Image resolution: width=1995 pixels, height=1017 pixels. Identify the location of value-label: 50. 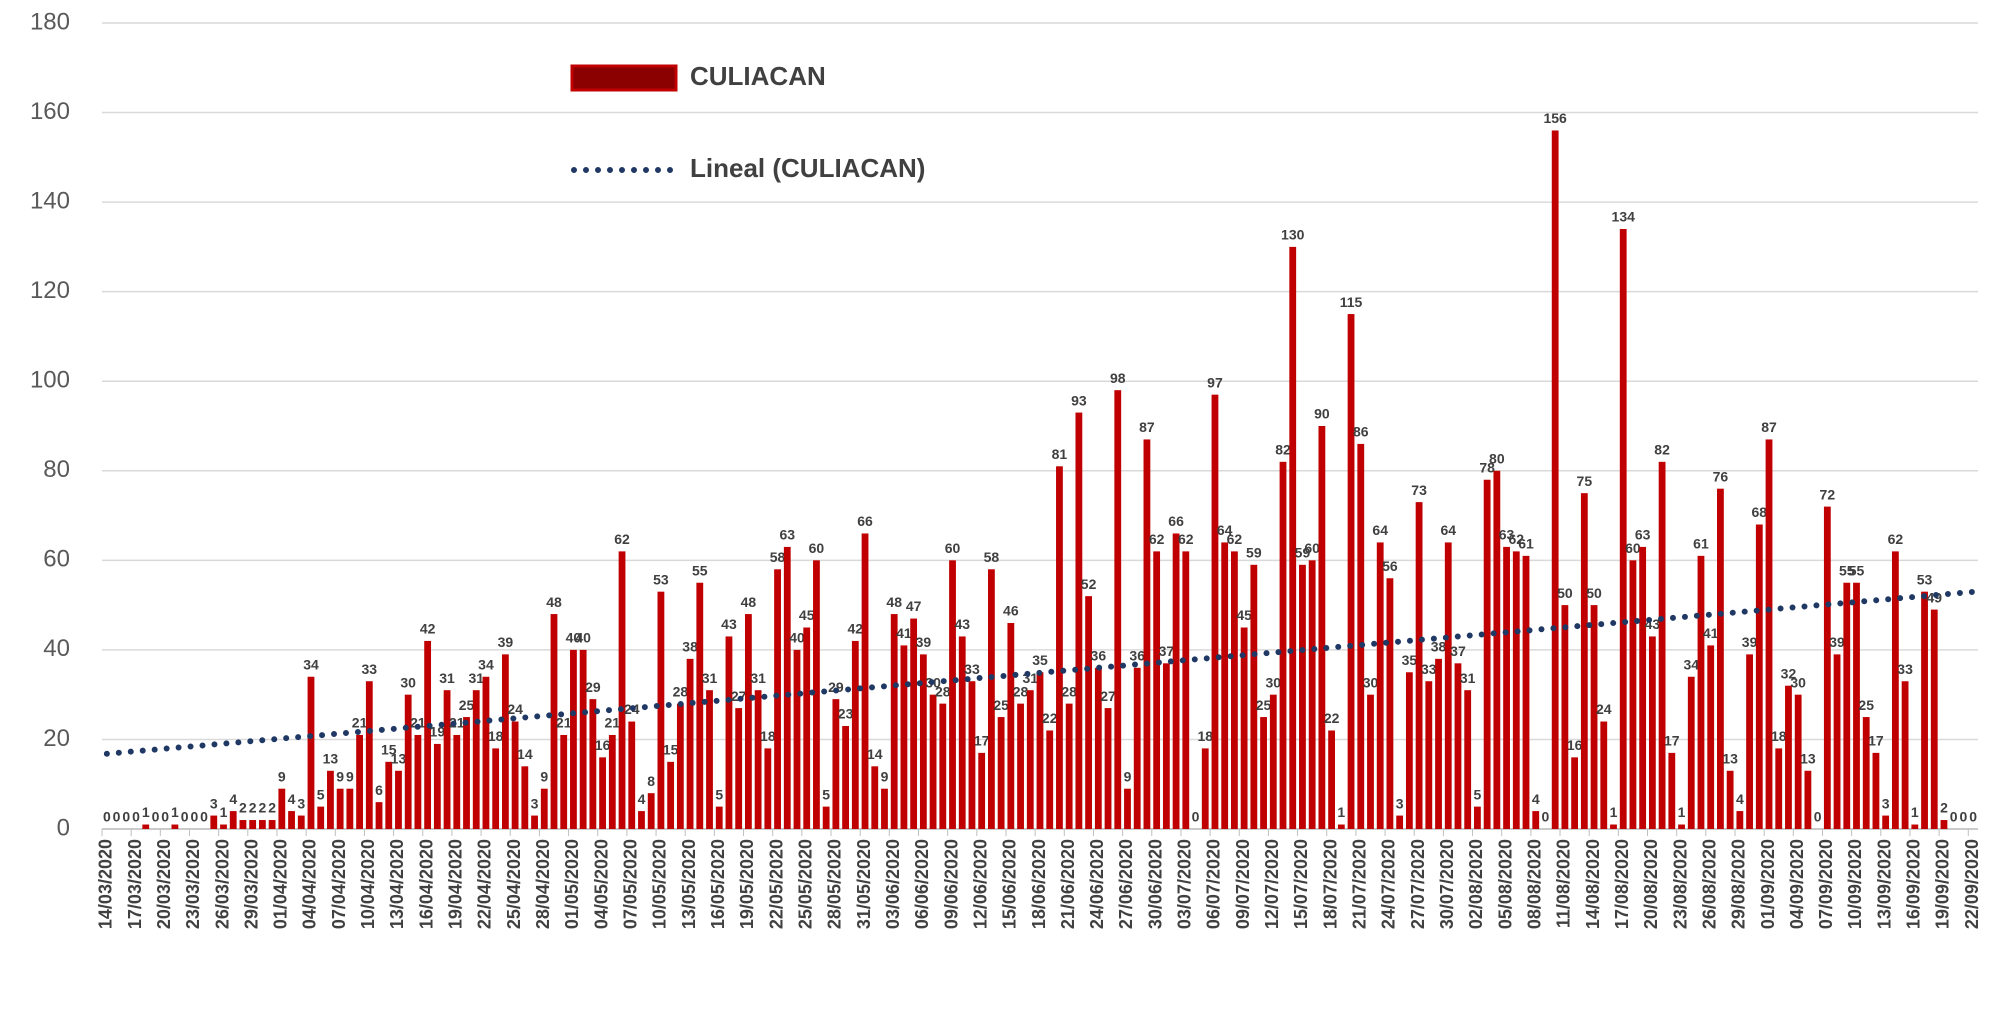
(1565, 593).